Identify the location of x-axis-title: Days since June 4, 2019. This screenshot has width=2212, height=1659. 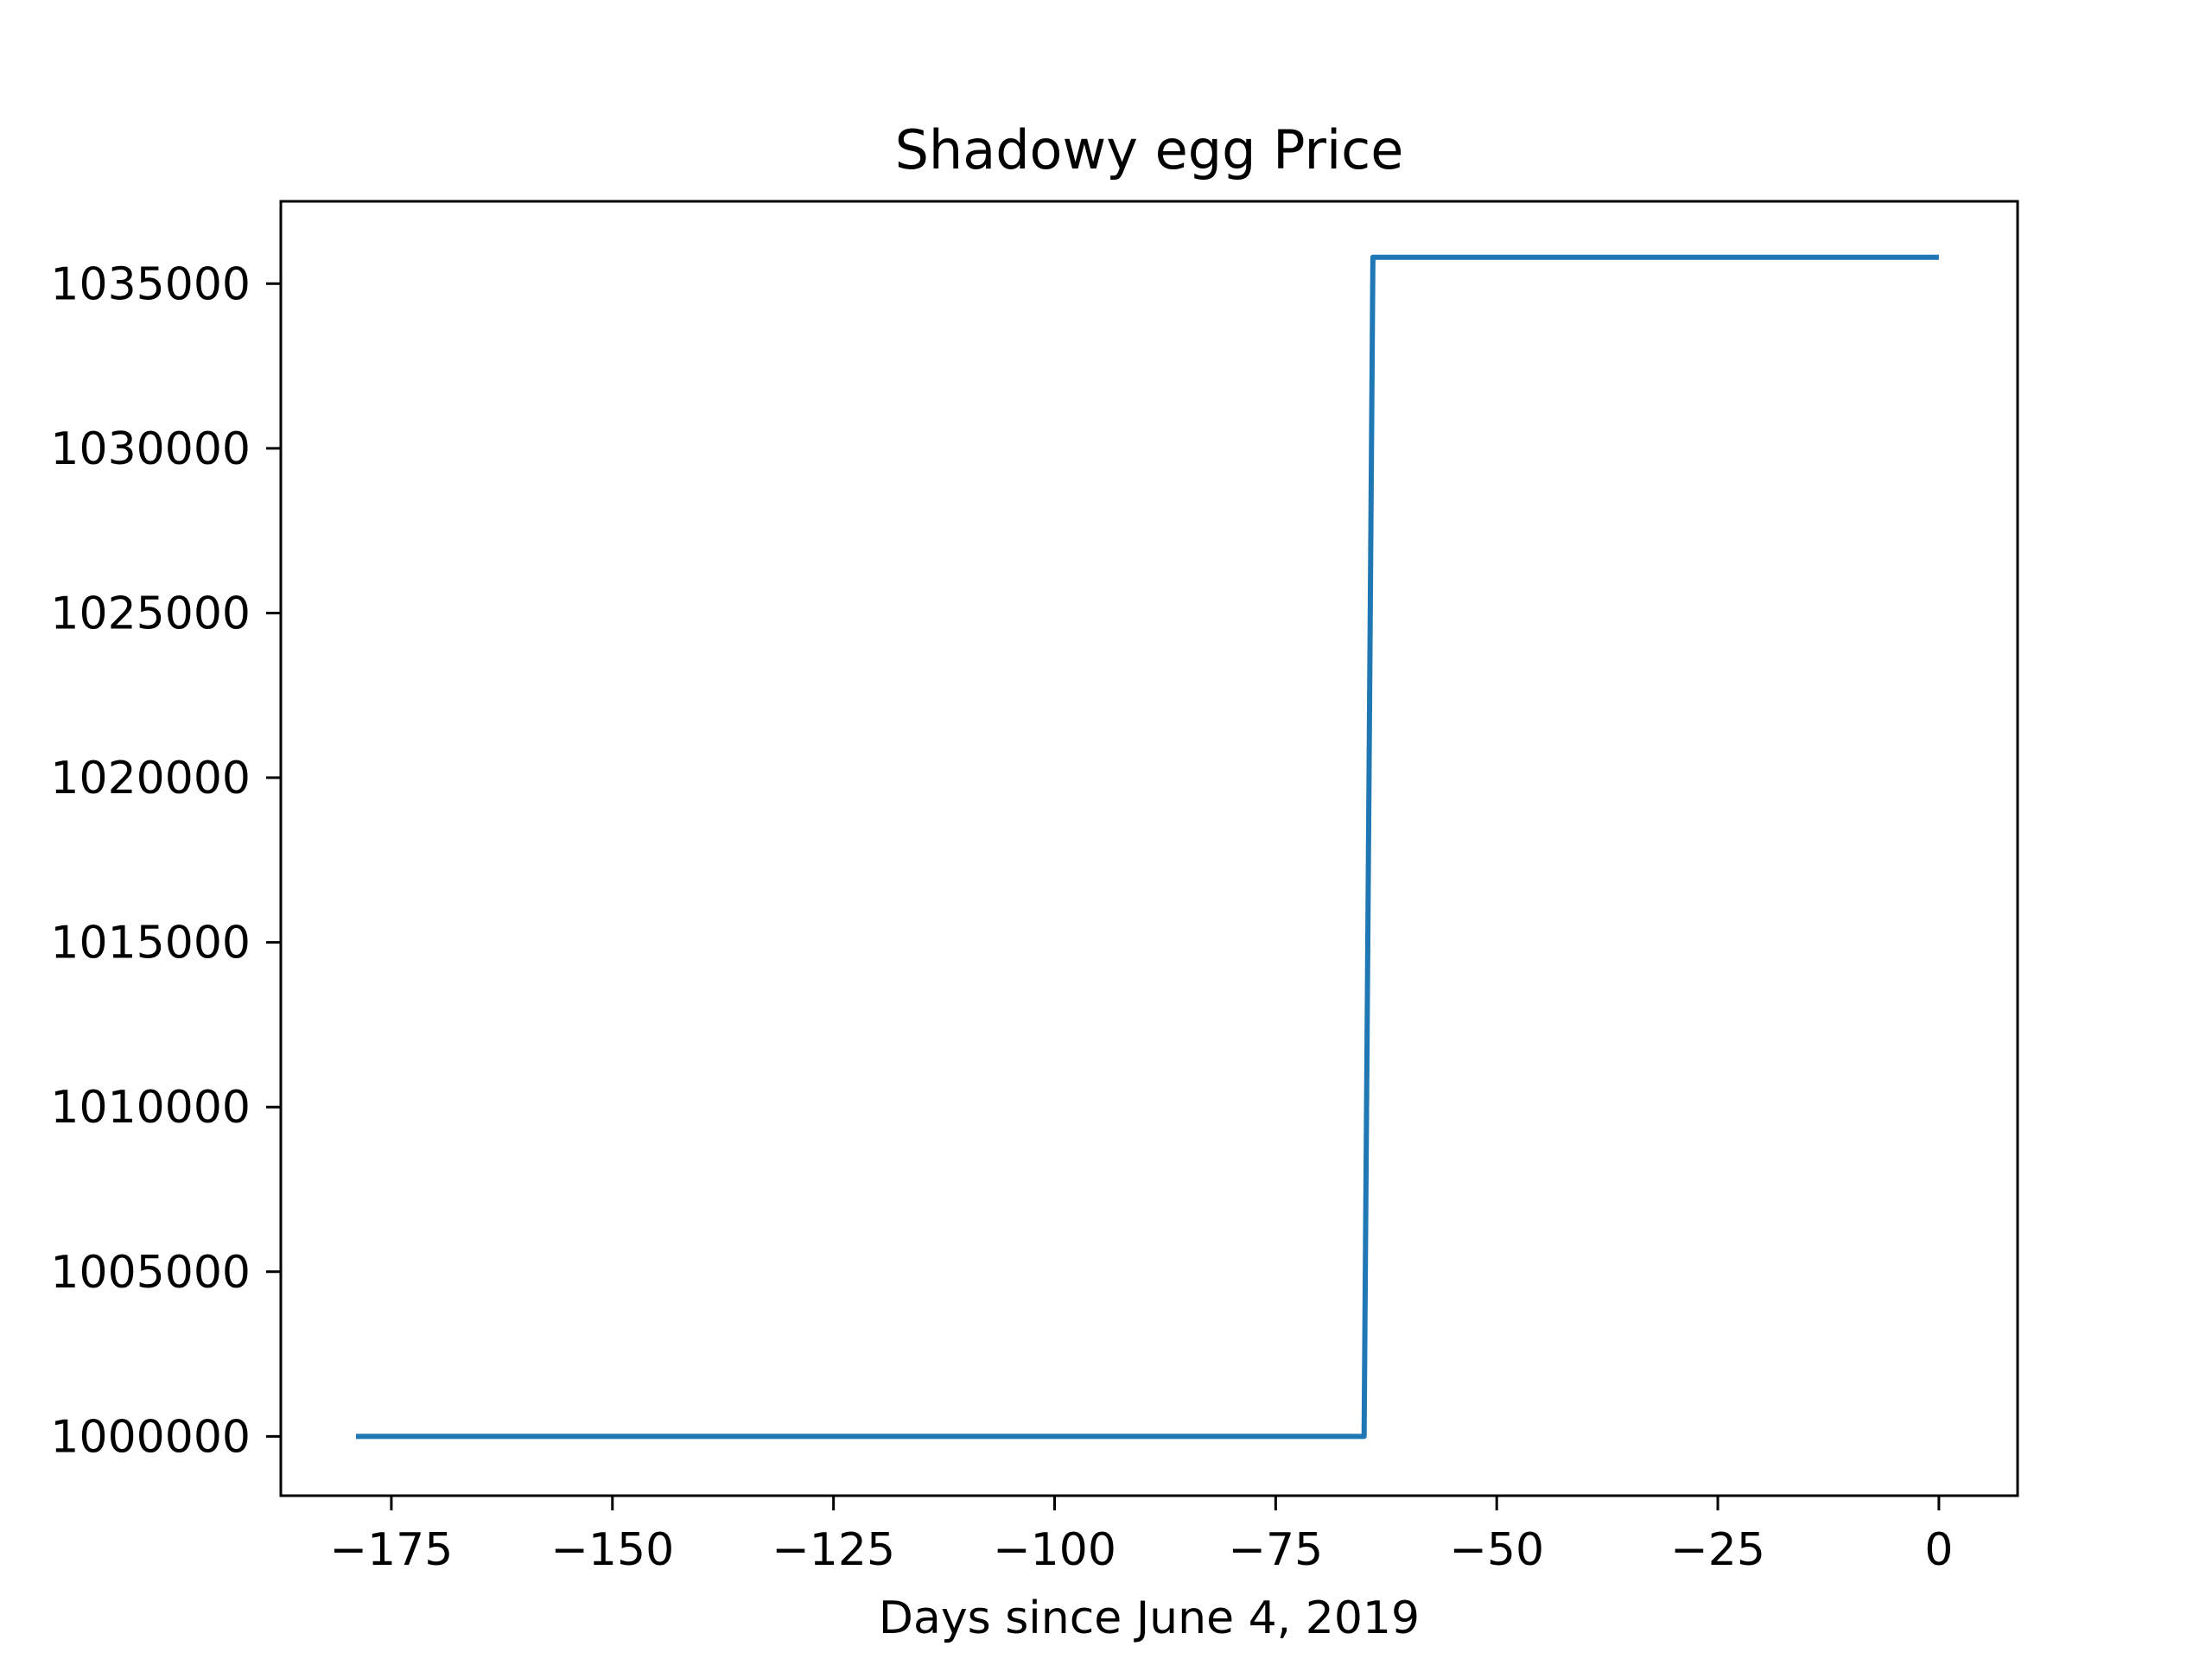
(1149, 1618).